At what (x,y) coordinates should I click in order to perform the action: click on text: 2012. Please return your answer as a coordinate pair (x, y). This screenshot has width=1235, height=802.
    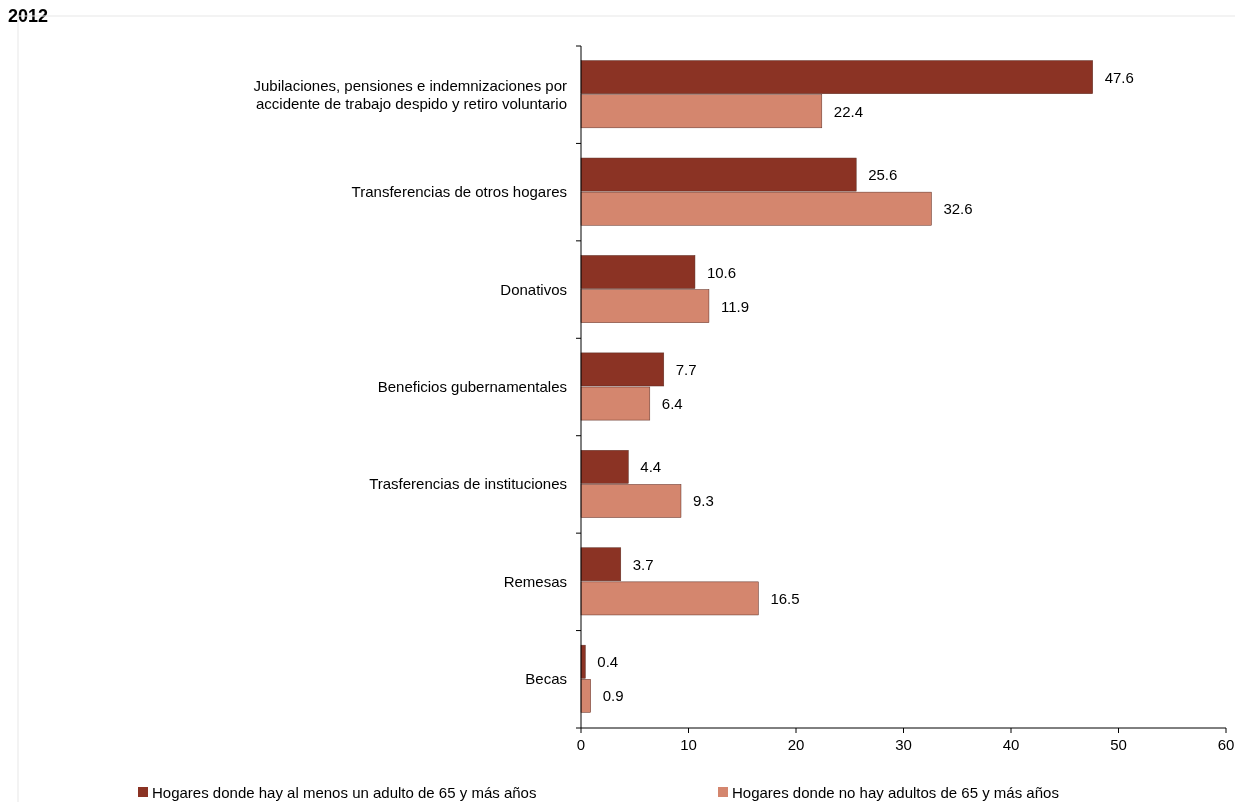
    Looking at the image, I should click on (28, 16).